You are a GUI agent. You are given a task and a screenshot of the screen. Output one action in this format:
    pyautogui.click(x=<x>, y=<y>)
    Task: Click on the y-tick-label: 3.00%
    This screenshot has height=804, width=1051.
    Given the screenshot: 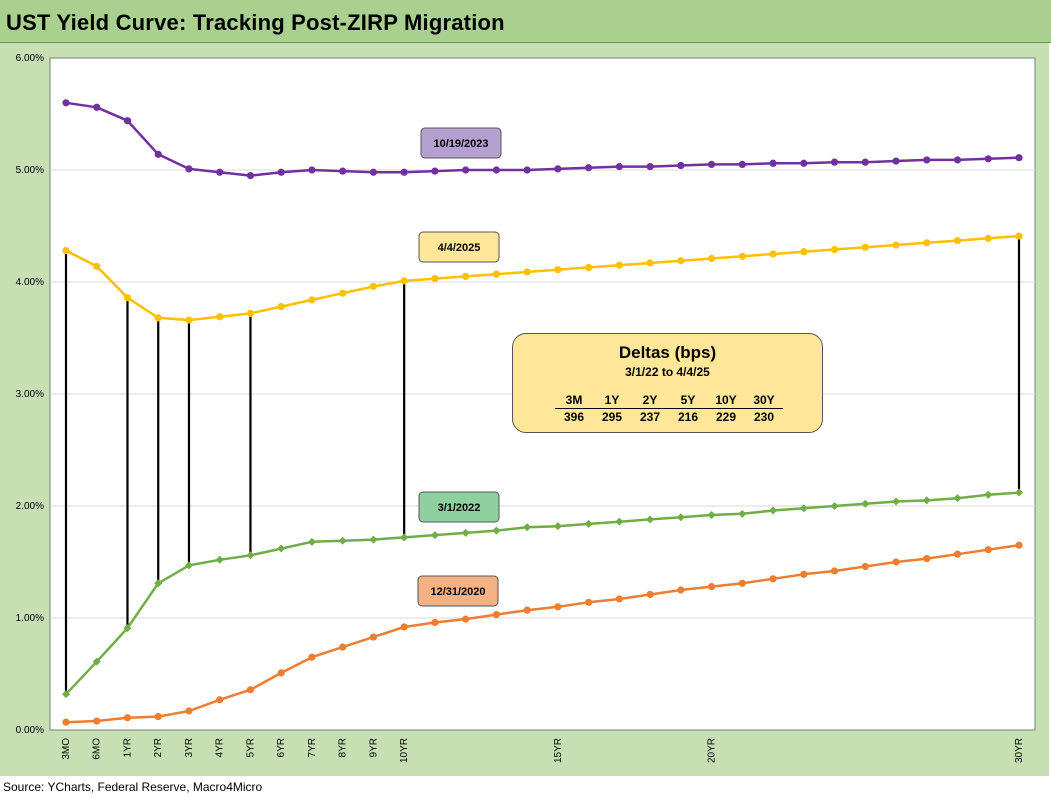 What is the action you would take?
    pyautogui.click(x=30, y=394)
    